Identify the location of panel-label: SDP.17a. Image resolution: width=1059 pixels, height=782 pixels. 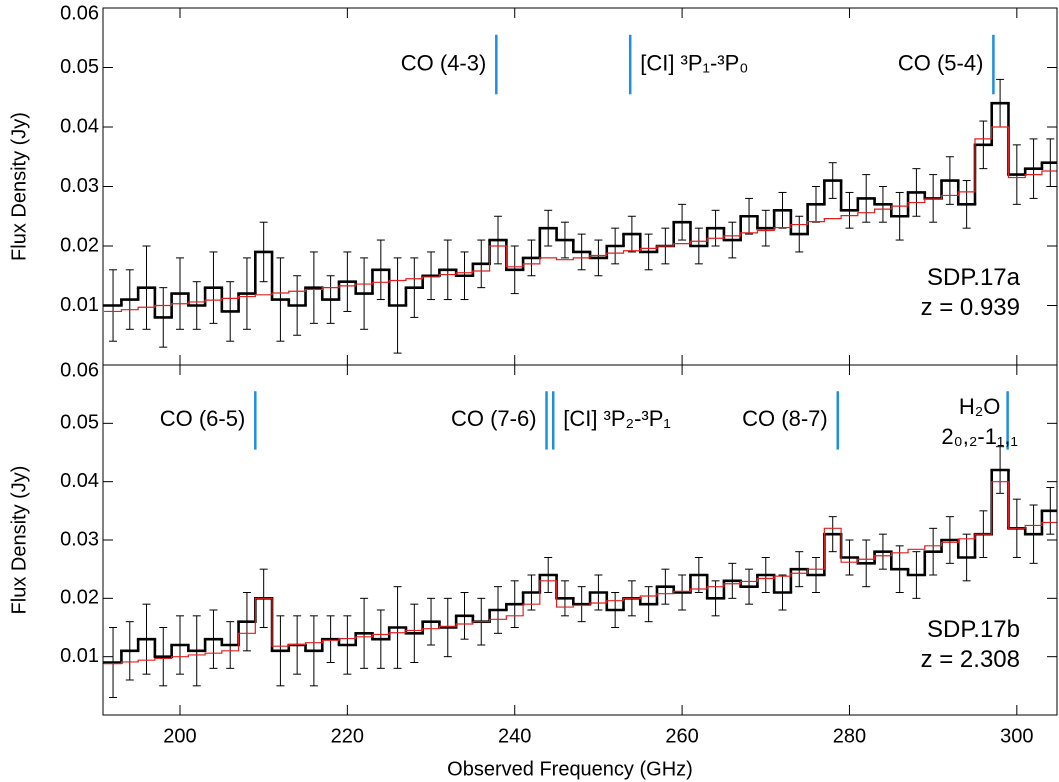
(974, 277).